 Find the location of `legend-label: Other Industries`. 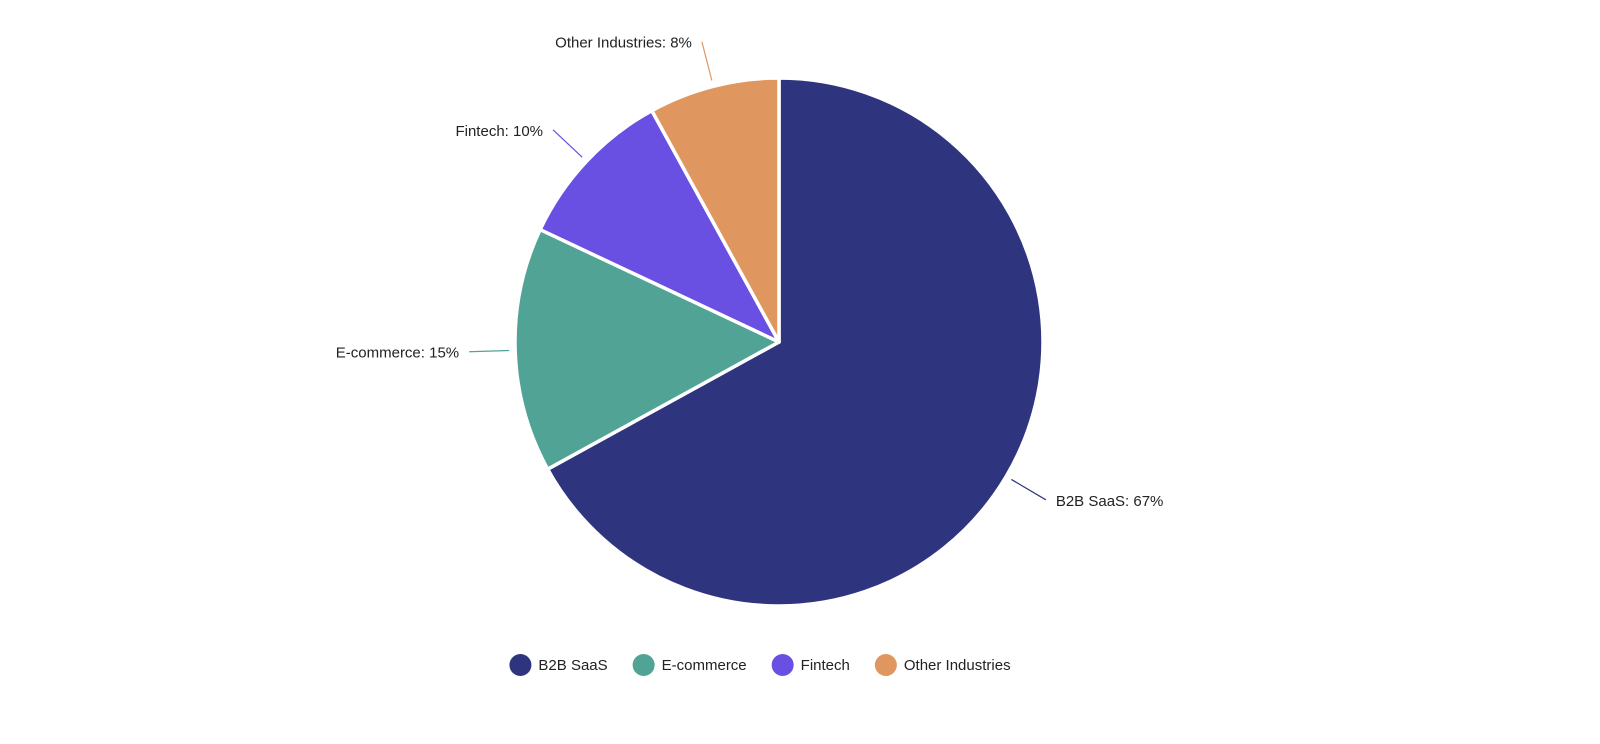

legend-label: Other Industries is located at coordinates (957, 665).